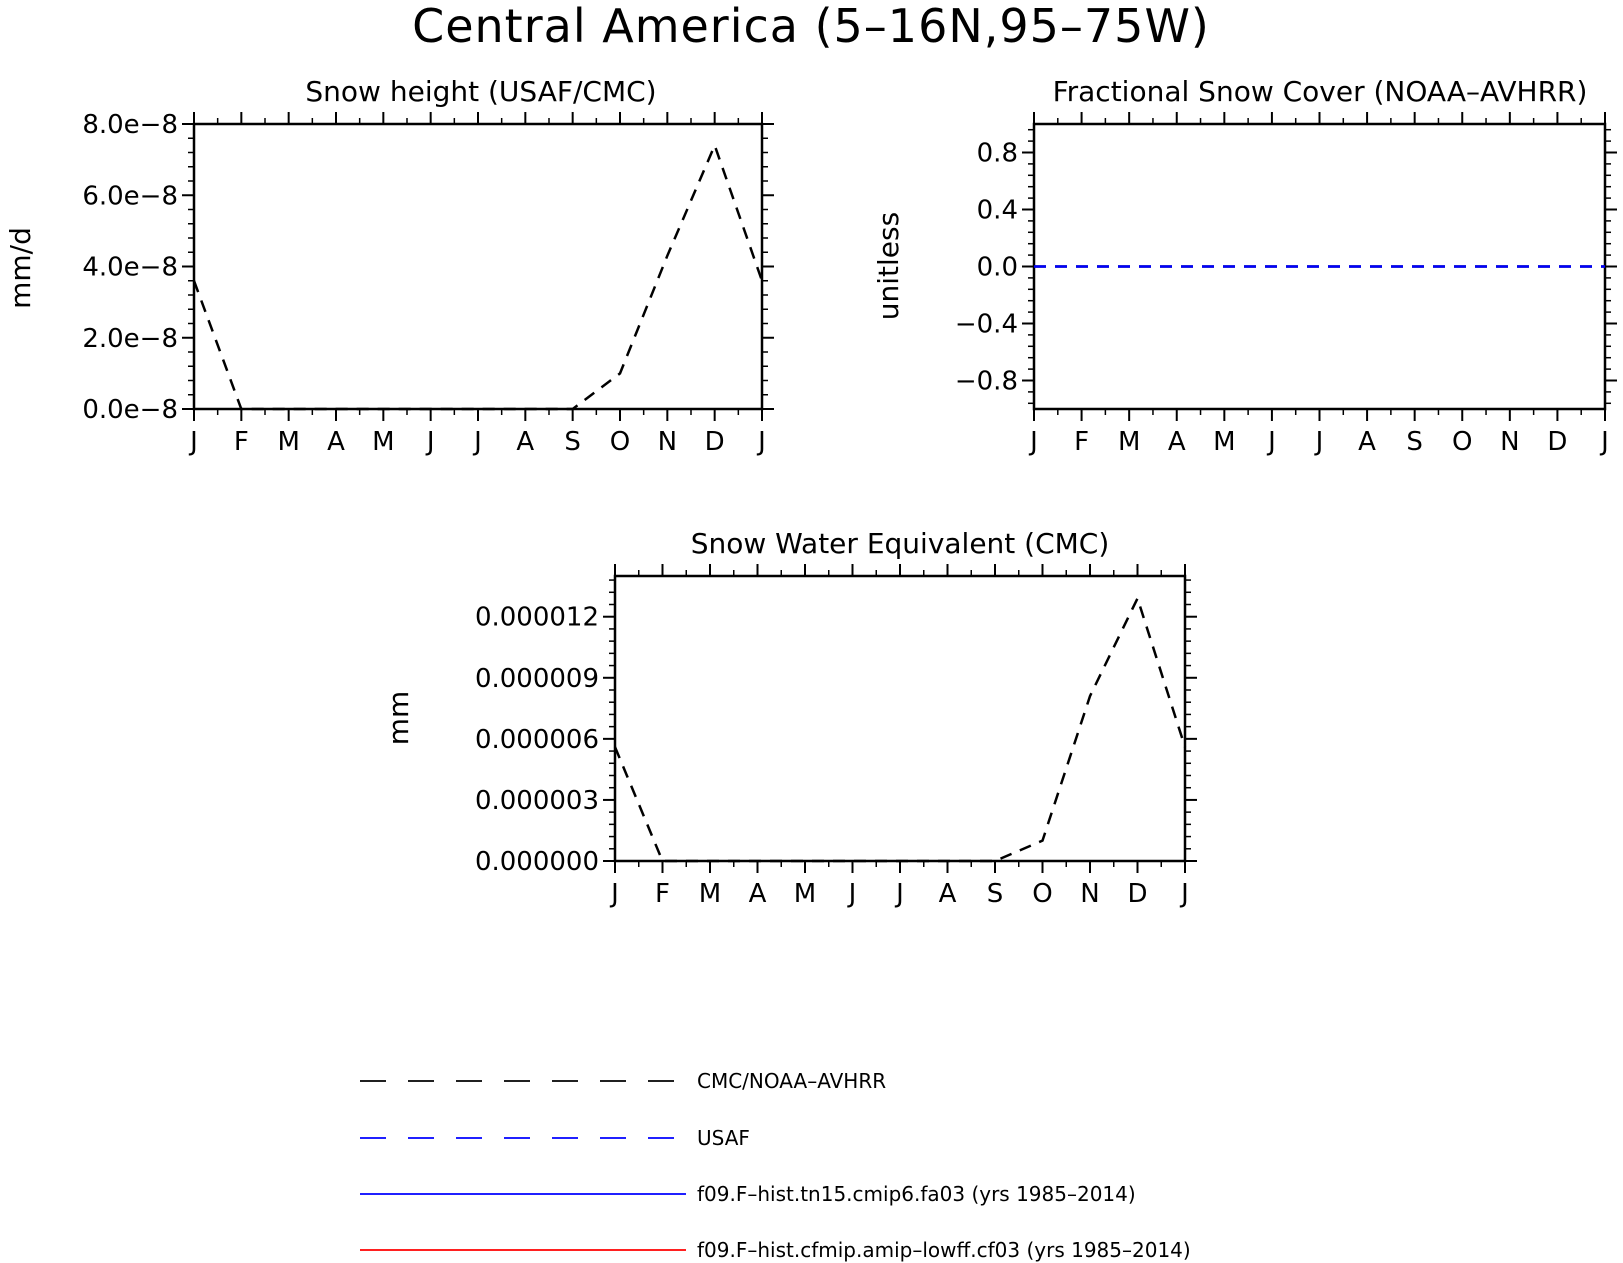 This screenshot has width=1623, height=1263. What do you see at coordinates (537, 618) in the screenshot?
I see `y-tick-label: 0.000012` at bounding box center [537, 618].